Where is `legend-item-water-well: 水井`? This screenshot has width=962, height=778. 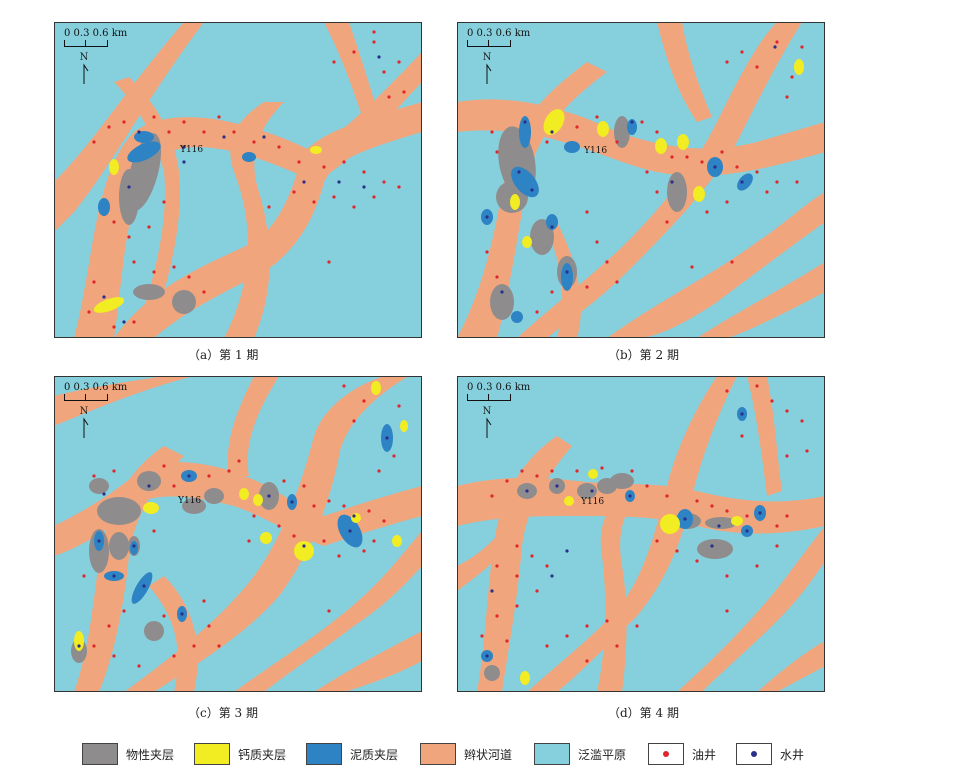 legend-item-water-well: 水井 is located at coordinates (770, 754).